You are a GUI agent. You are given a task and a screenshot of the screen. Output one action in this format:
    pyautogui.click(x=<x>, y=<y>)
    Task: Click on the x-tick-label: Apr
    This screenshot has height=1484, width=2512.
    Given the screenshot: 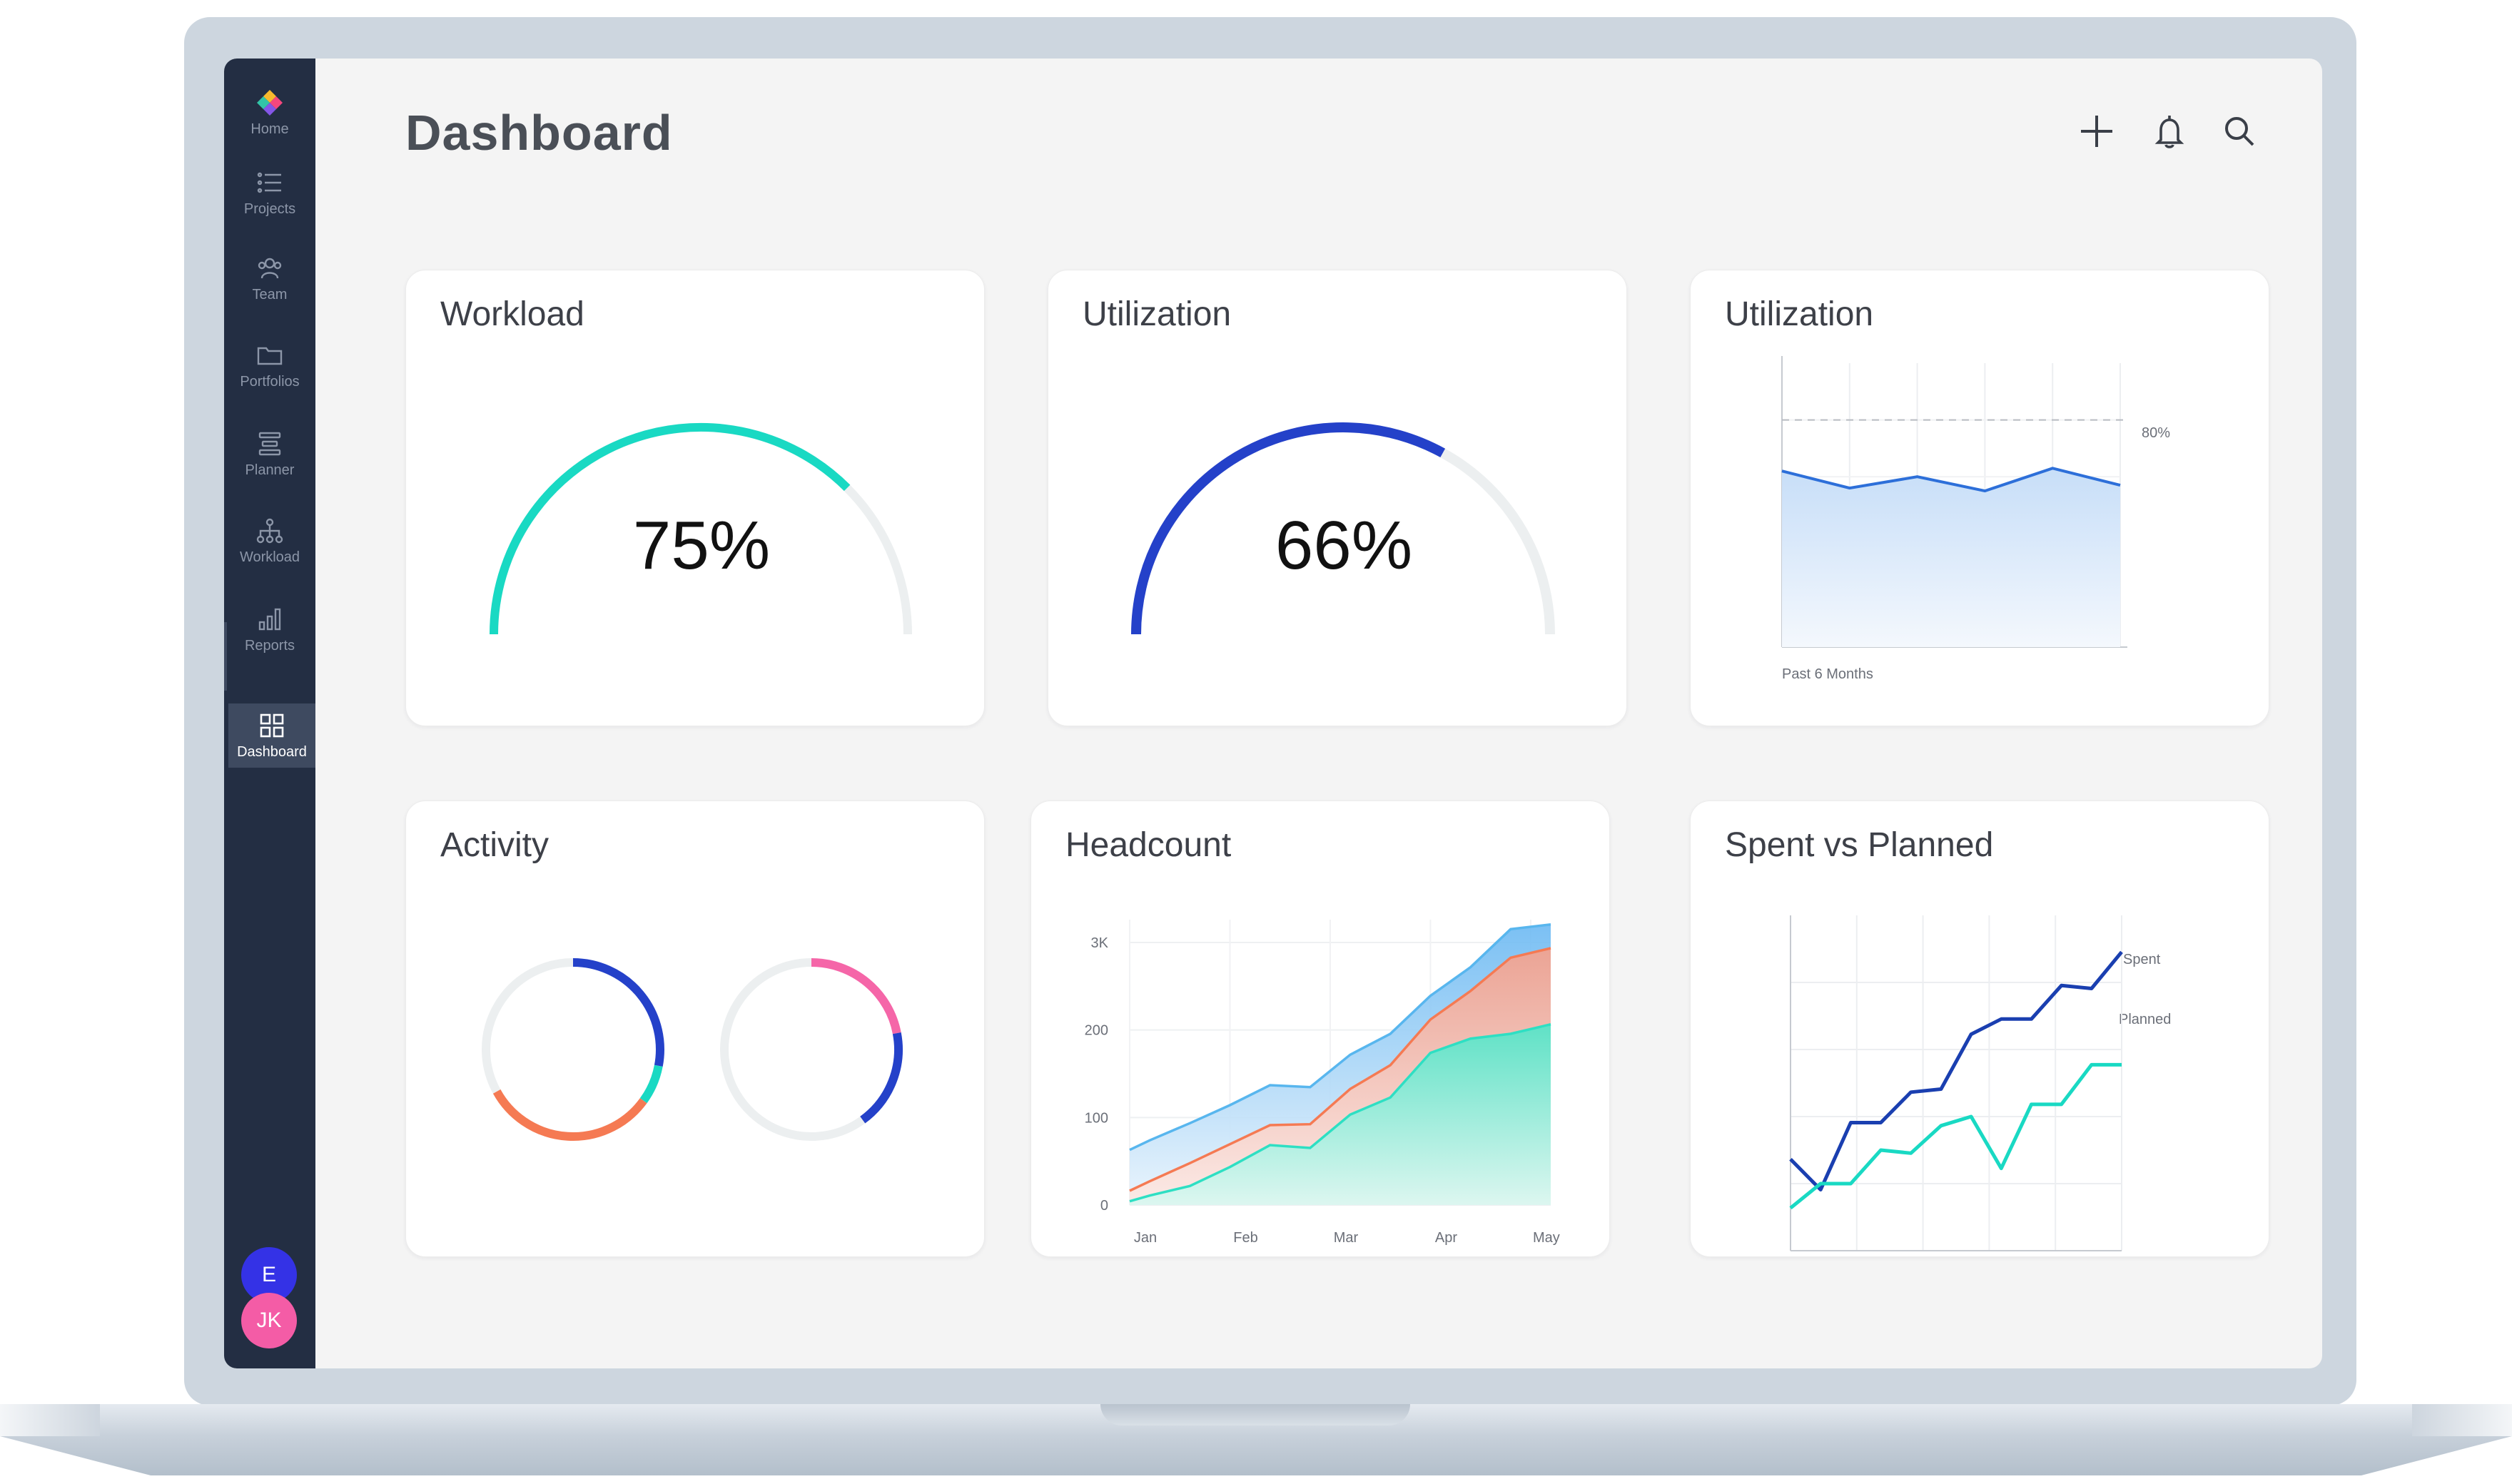 What is the action you would take?
    pyautogui.click(x=1446, y=1238)
    